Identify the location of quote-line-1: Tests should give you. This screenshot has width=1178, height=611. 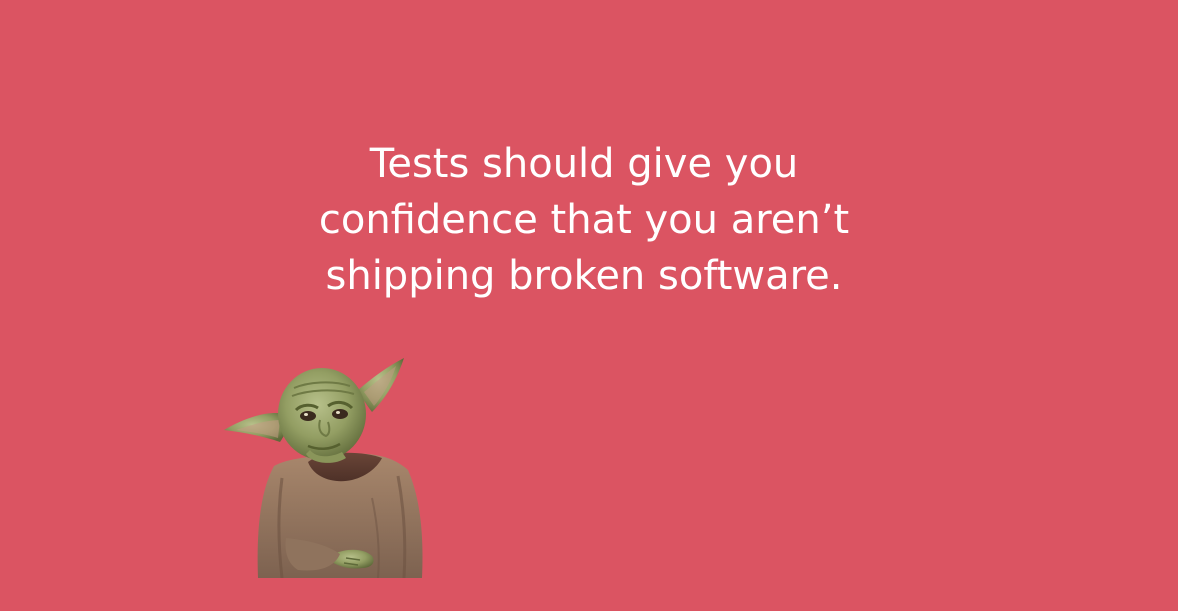
(584, 164).